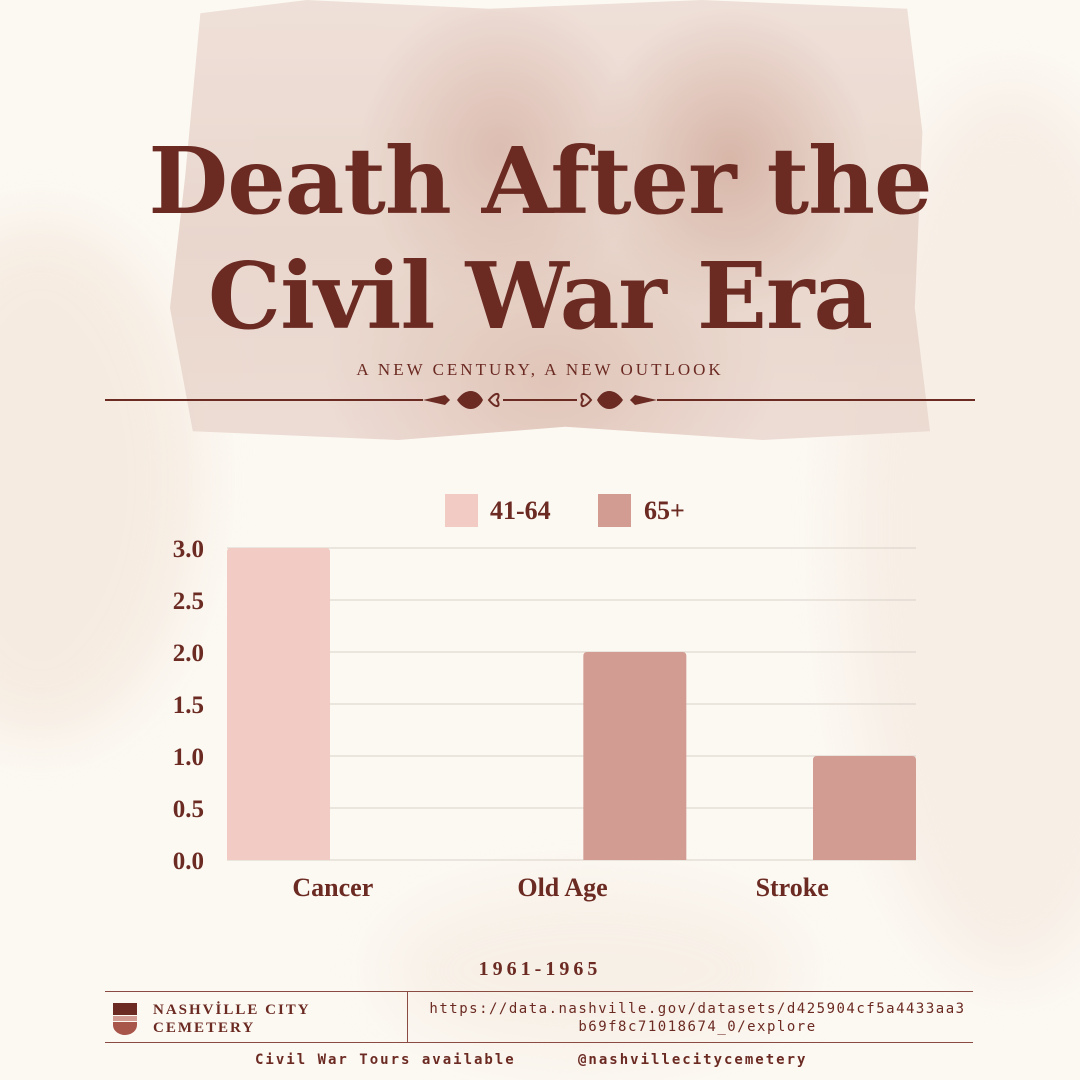 The height and width of the screenshot is (1080, 1080). I want to click on page-title-line1: Death After the, so click(540, 181).